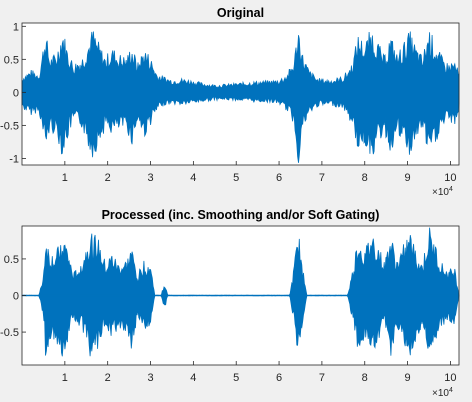  What do you see at coordinates (16, 297) in the screenshot?
I see `processed-y-tick-label: 0` at bounding box center [16, 297].